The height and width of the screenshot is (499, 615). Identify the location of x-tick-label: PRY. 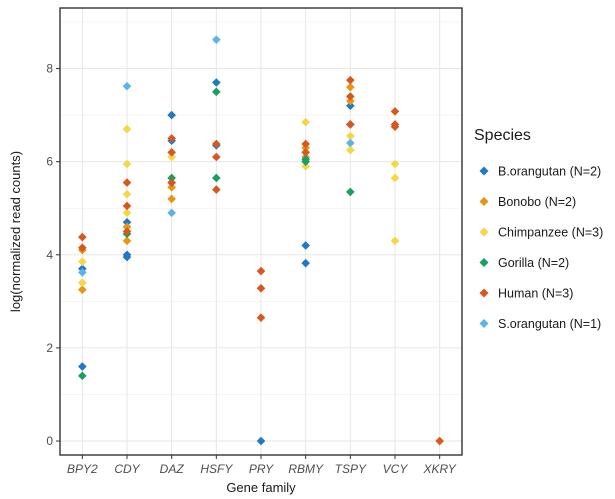
(261, 469).